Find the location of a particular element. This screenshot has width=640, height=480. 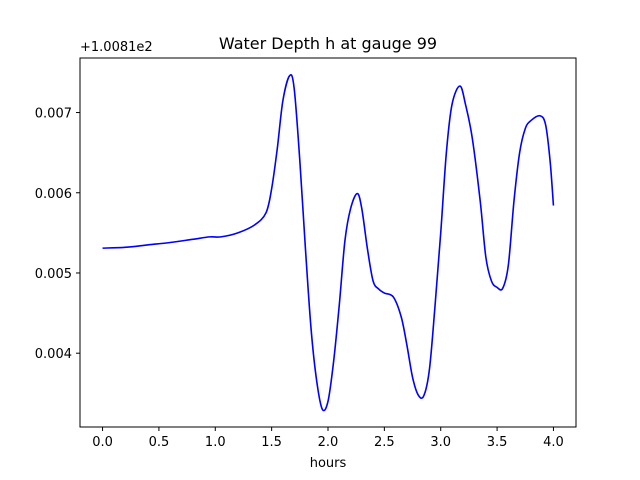

x-tick-label: 2.5 is located at coordinates (384, 442).